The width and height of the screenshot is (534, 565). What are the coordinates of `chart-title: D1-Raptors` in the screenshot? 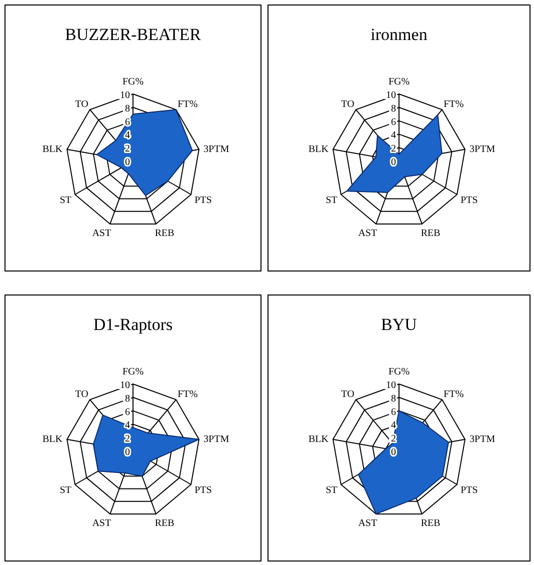 It's located at (133, 324).